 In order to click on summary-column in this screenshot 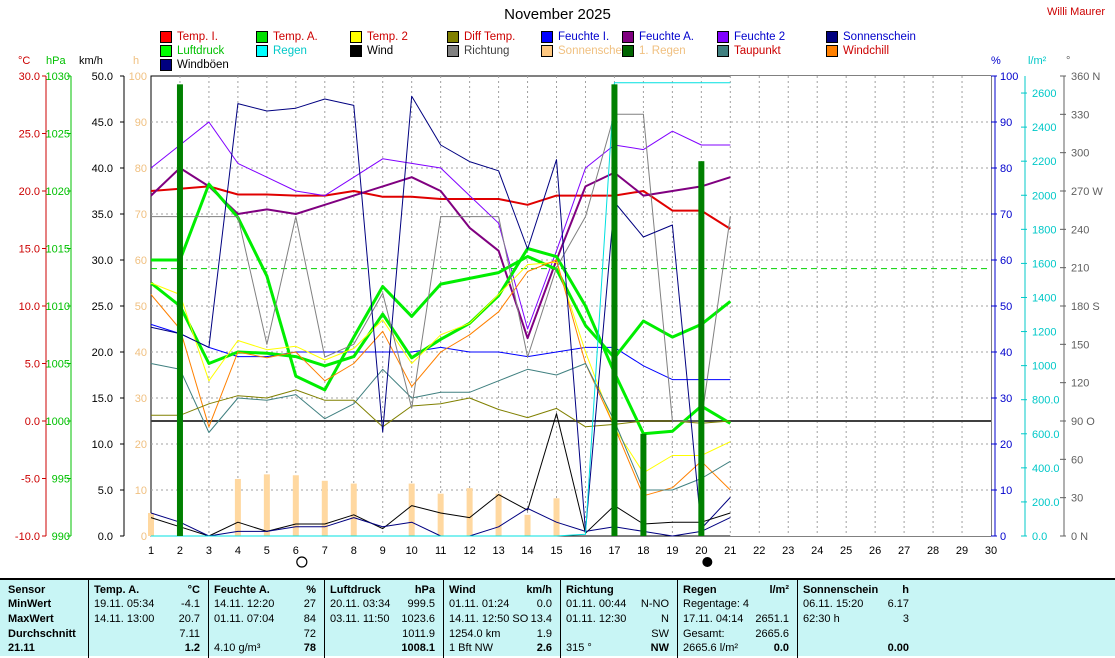, I will do `click(265, 619)`.